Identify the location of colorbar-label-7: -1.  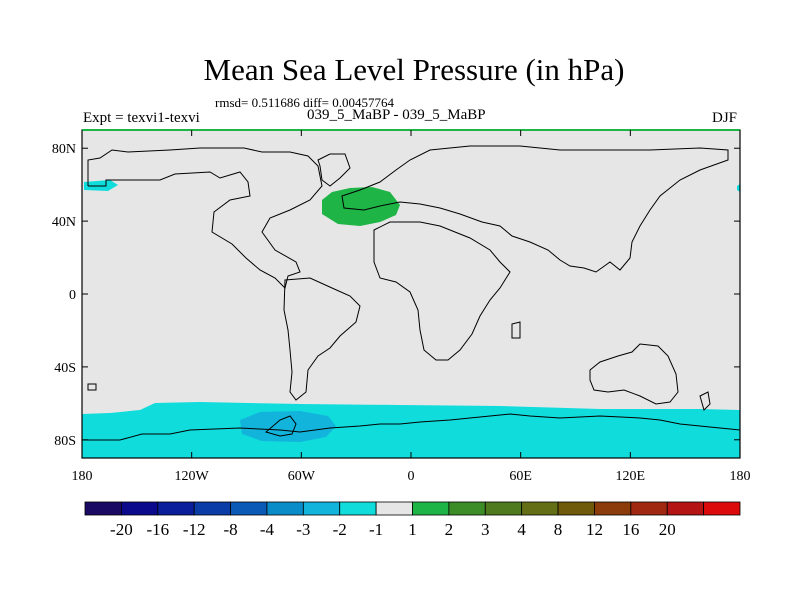
(376, 529).